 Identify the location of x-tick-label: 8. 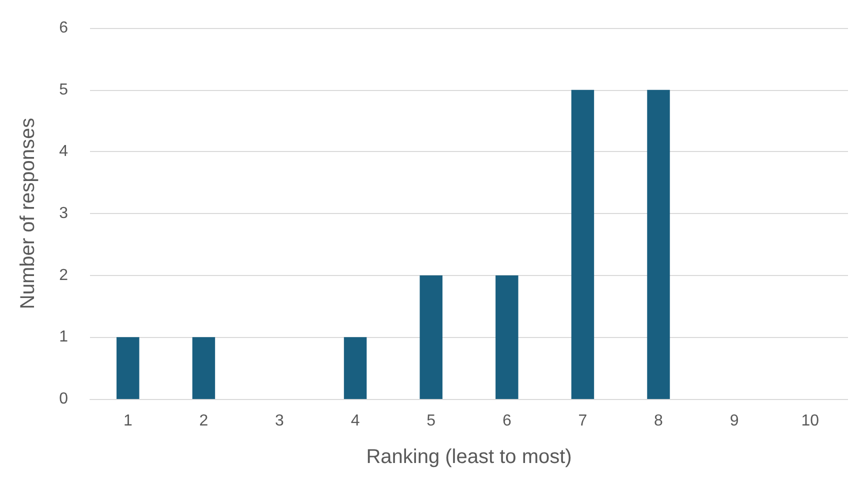
(659, 421).